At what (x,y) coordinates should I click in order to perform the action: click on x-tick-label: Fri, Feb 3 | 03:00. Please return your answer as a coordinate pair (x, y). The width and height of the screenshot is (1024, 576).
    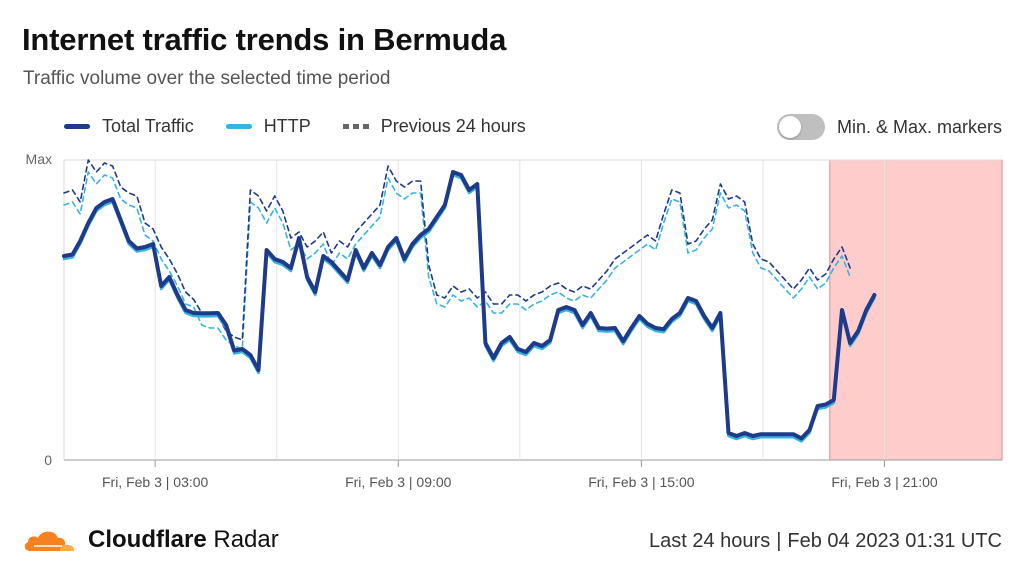
    Looking at the image, I should click on (155, 482).